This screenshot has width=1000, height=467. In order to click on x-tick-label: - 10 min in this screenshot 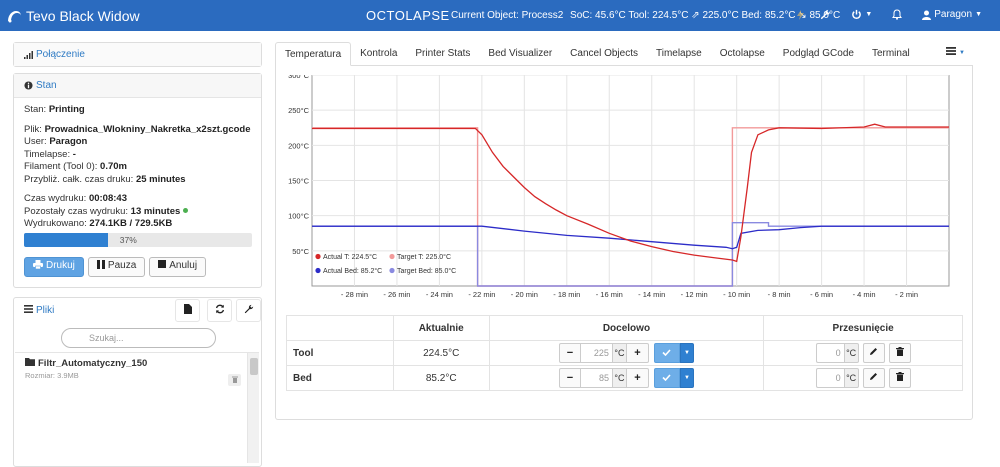, I will do `click(736, 294)`.